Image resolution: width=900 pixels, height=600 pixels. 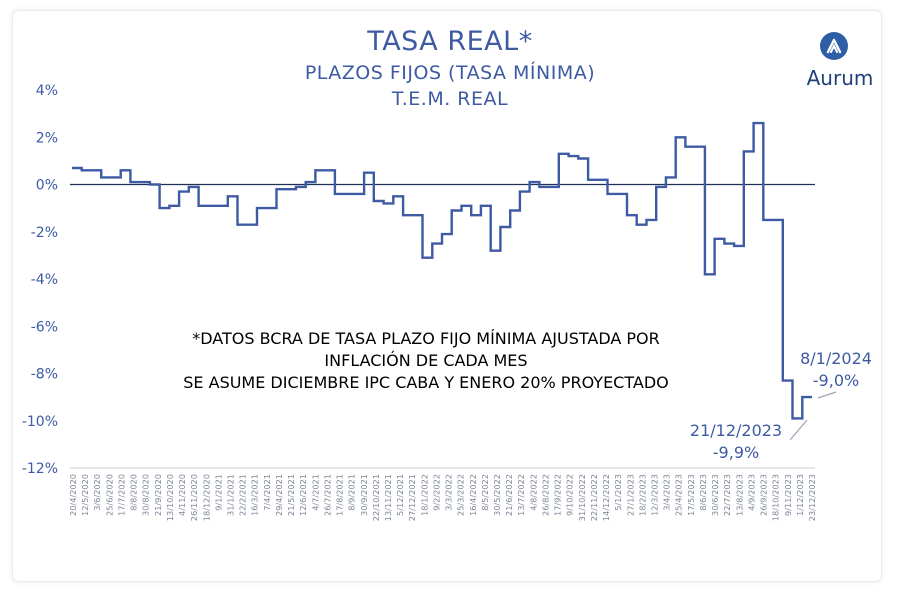 I want to click on x-tick-label: 7/4/2021, so click(x=267, y=492).